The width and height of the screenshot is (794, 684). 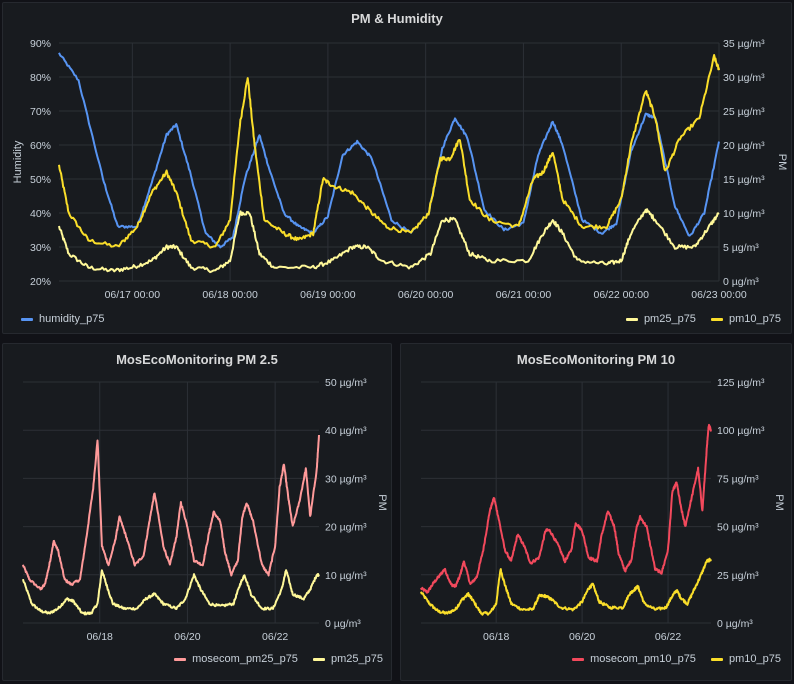 I want to click on y2-axis-label: PM, so click(x=782, y=162).